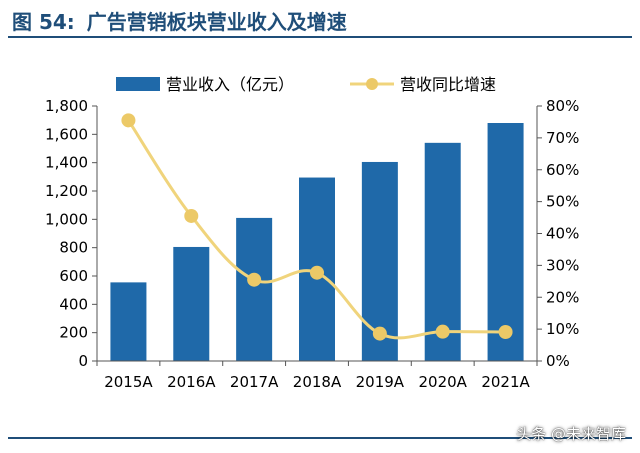 Image resolution: width=640 pixels, height=453 pixels. Describe the element at coordinates (317, 382) in the screenshot. I see `x-axis-tick-label: 2018A` at that location.